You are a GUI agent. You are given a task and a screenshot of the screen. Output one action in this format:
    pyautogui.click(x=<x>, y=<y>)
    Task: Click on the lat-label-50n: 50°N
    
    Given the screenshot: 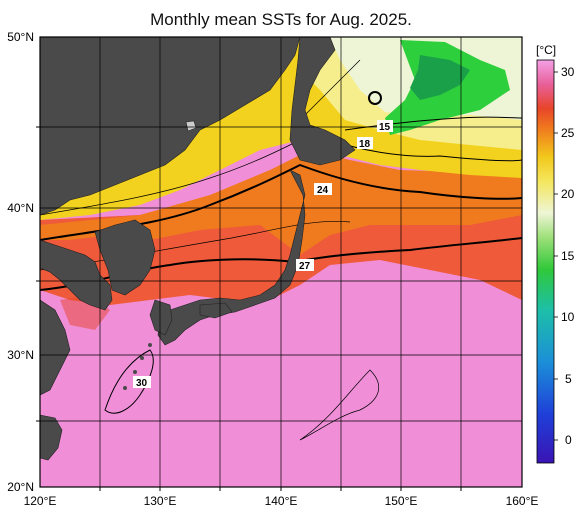 What is the action you would take?
    pyautogui.click(x=20, y=37)
    